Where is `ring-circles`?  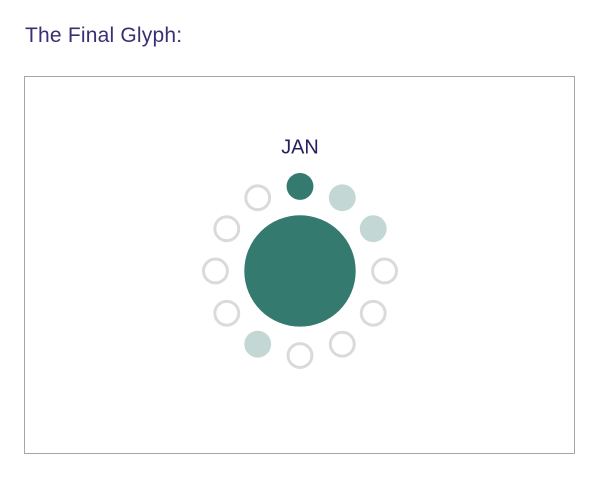
ring-circles is located at coordinates (300, 270).